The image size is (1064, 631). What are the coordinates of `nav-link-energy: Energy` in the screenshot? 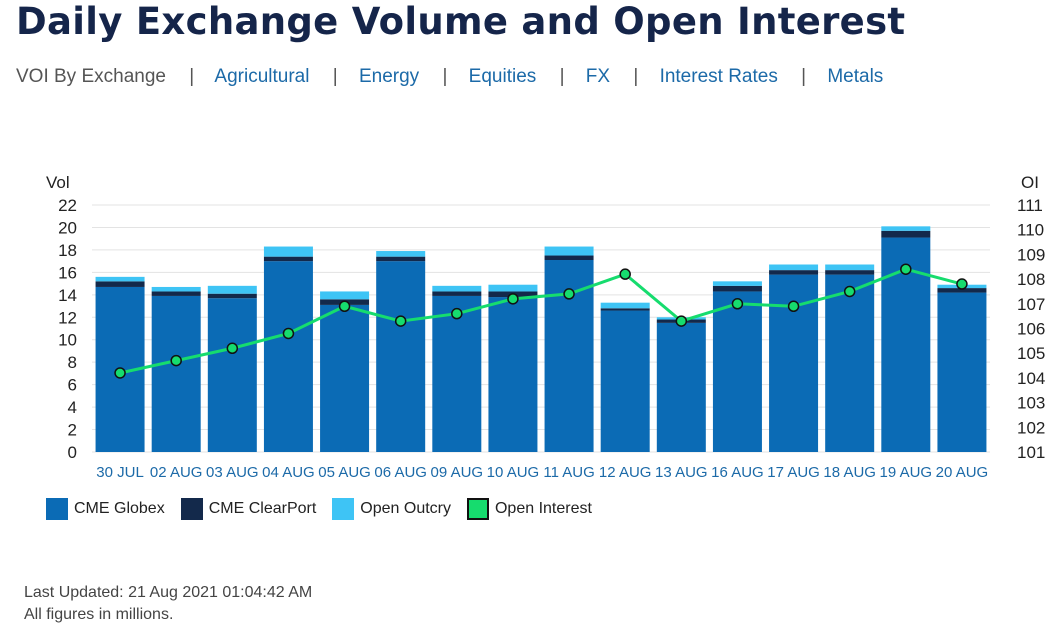 It's located at (389, 76).